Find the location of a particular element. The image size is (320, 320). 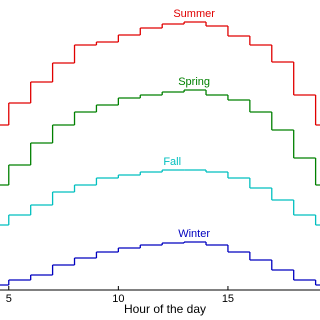

x-tick-label: 5 is located at coordinates (9, 299).